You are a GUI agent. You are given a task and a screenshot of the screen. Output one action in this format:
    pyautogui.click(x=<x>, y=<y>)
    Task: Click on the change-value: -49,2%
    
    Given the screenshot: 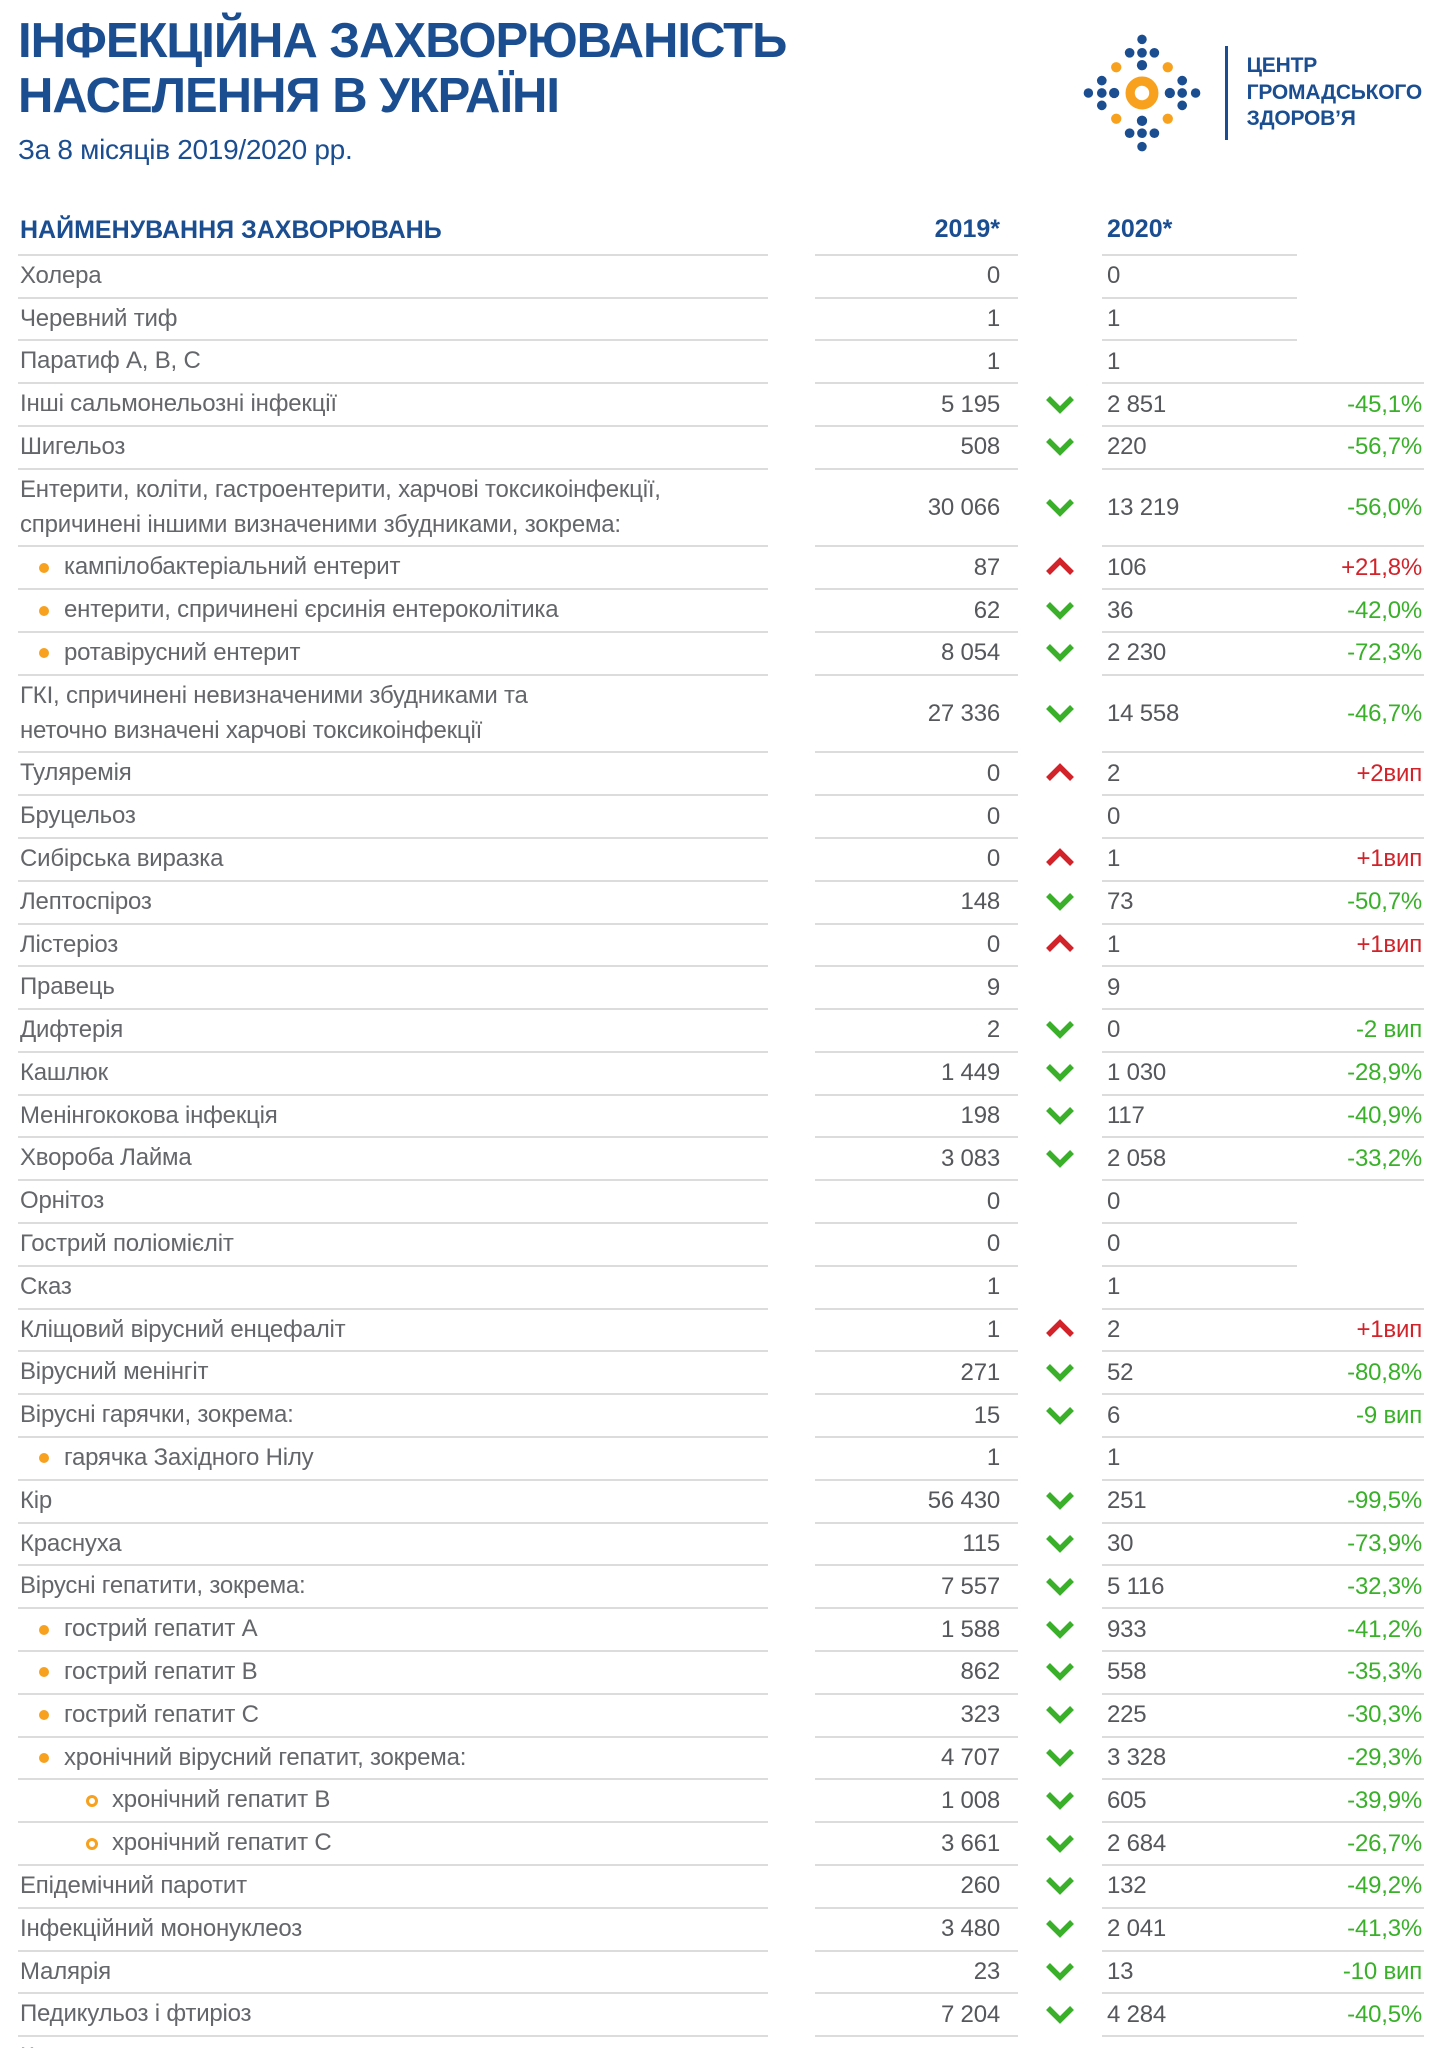 What is the action you would take?
    pyautogui.click(x=1360, y=1885)
    